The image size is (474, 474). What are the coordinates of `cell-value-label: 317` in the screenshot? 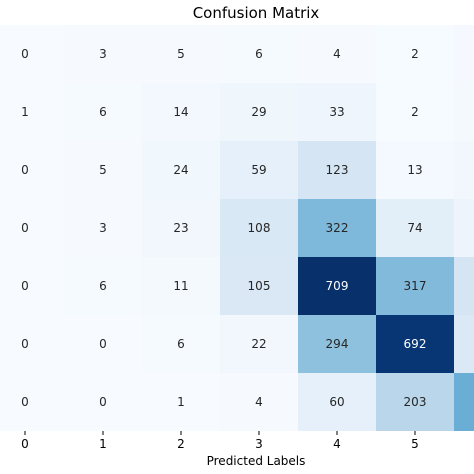 It's located at (415, 286).